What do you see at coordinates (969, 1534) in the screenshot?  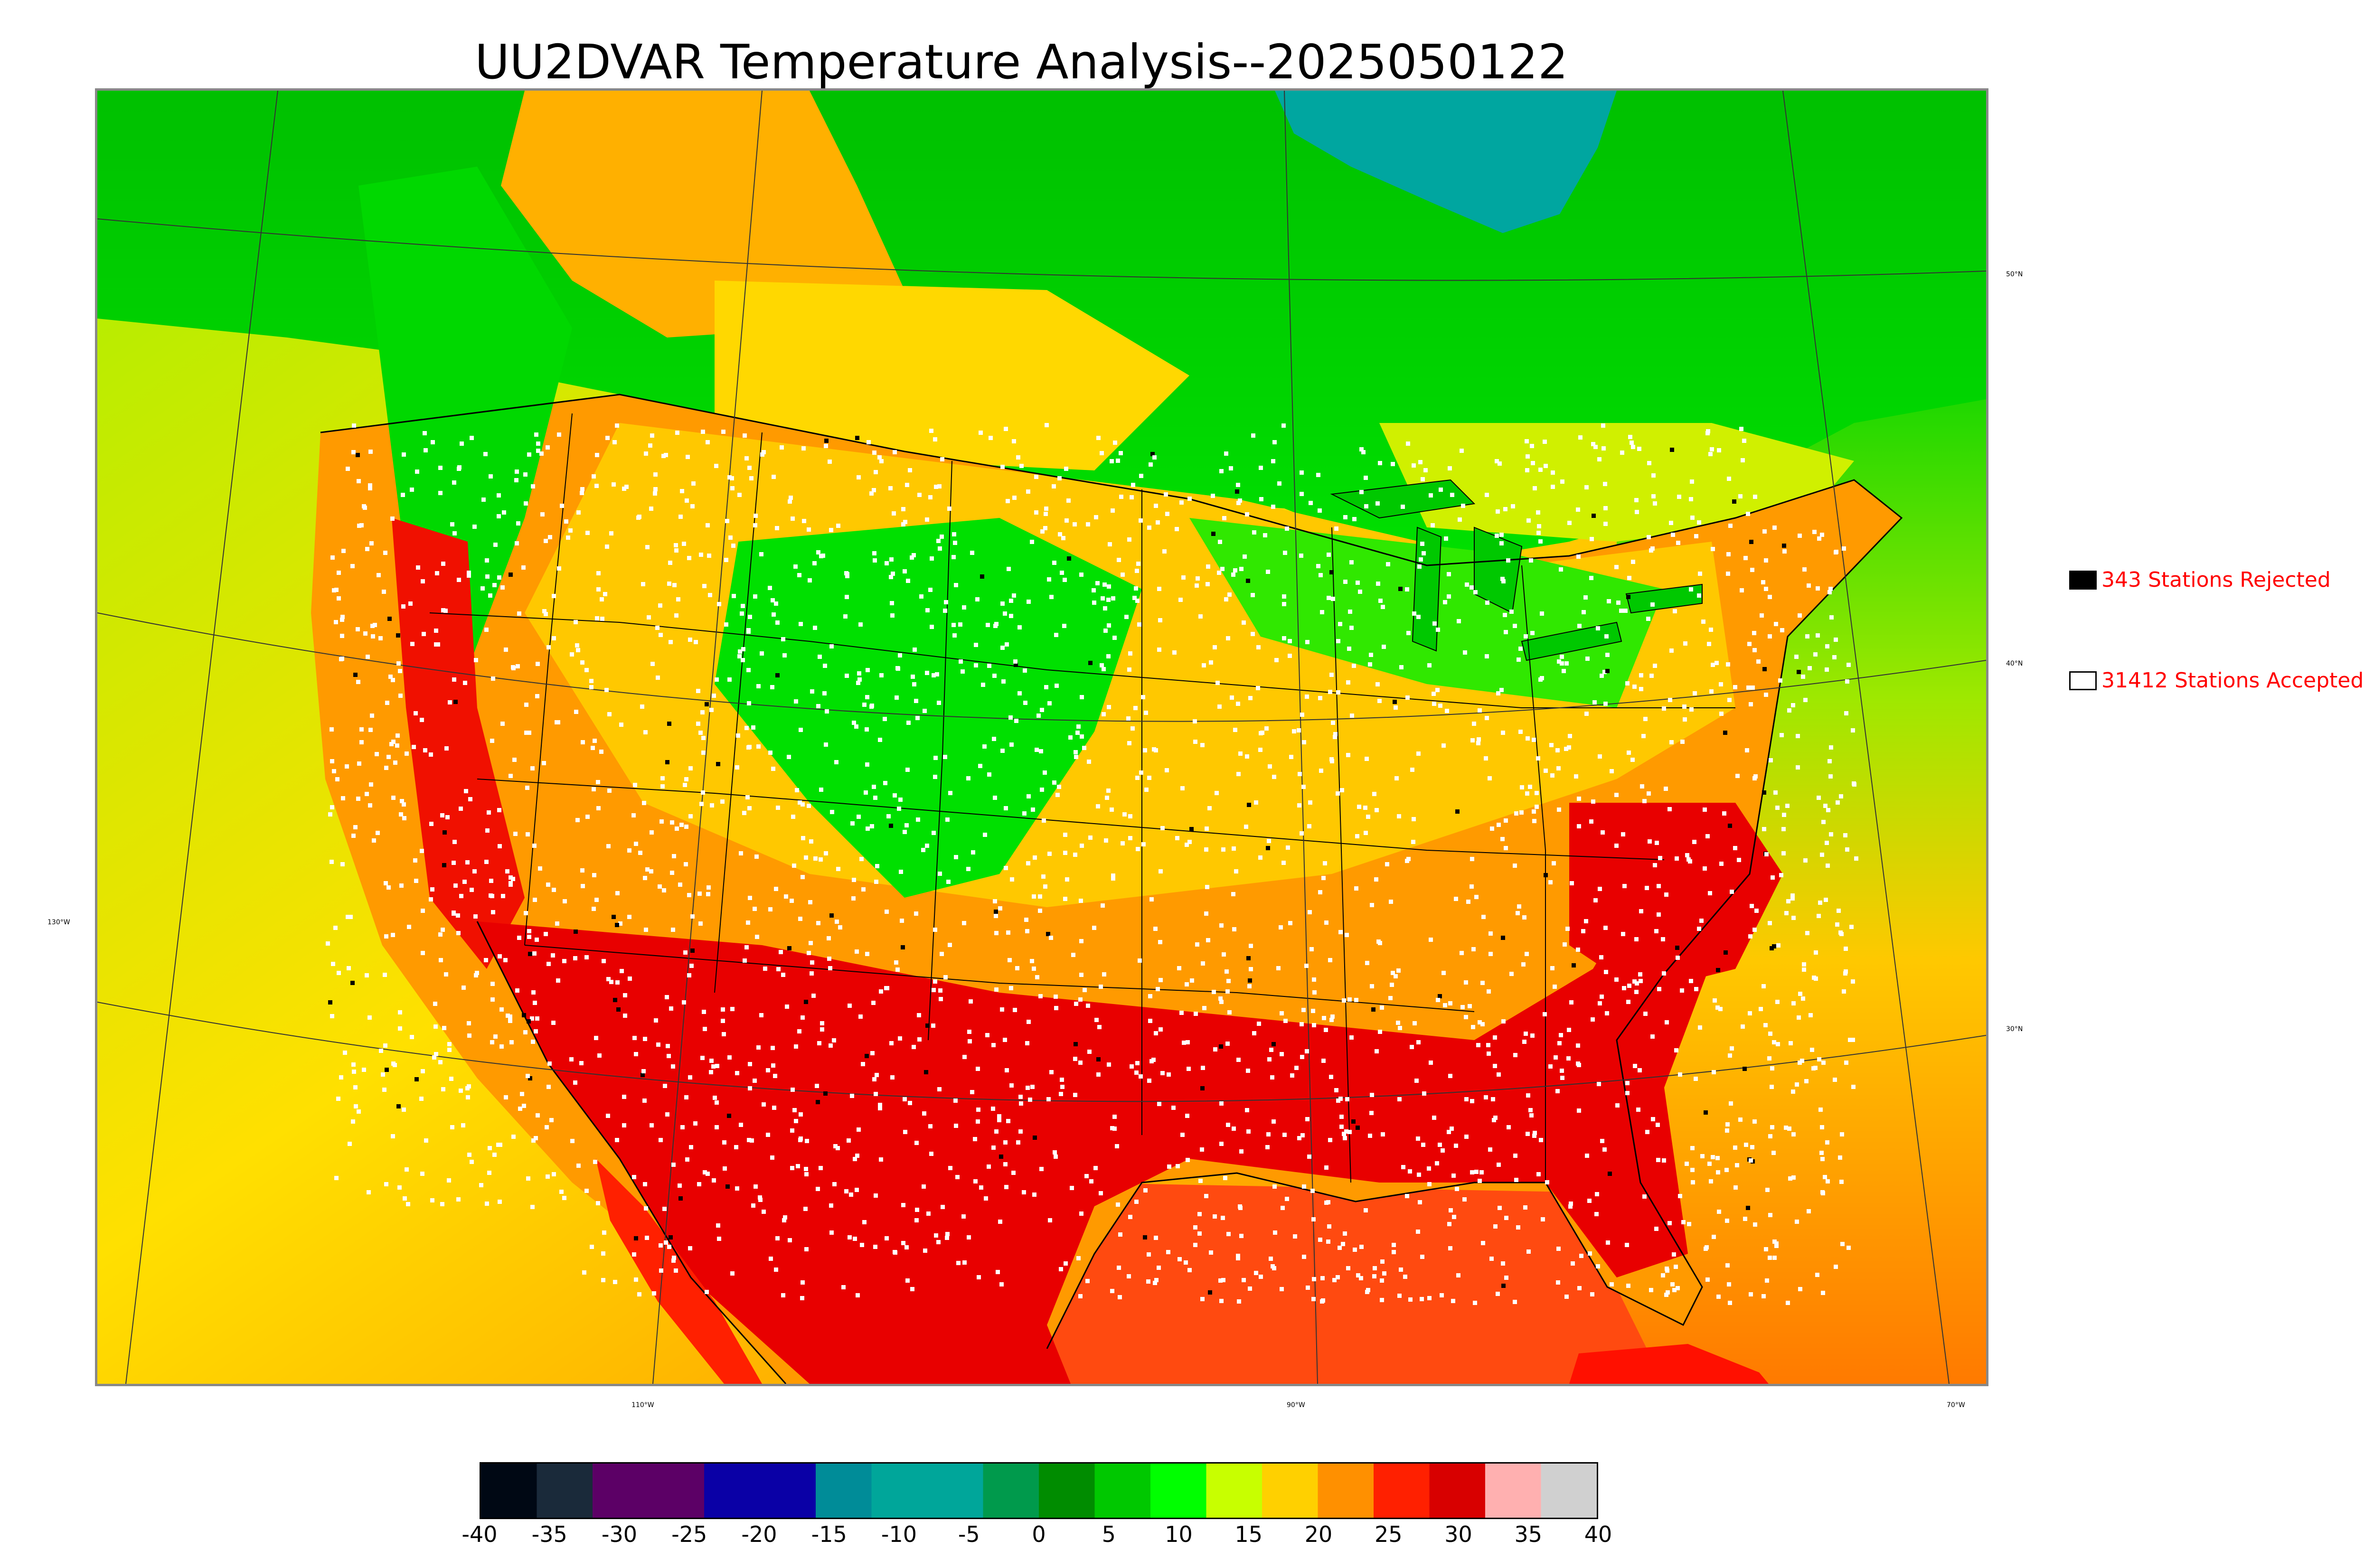 I see `colorbar-tick-label: -5` at bounding box center [969, 1534].